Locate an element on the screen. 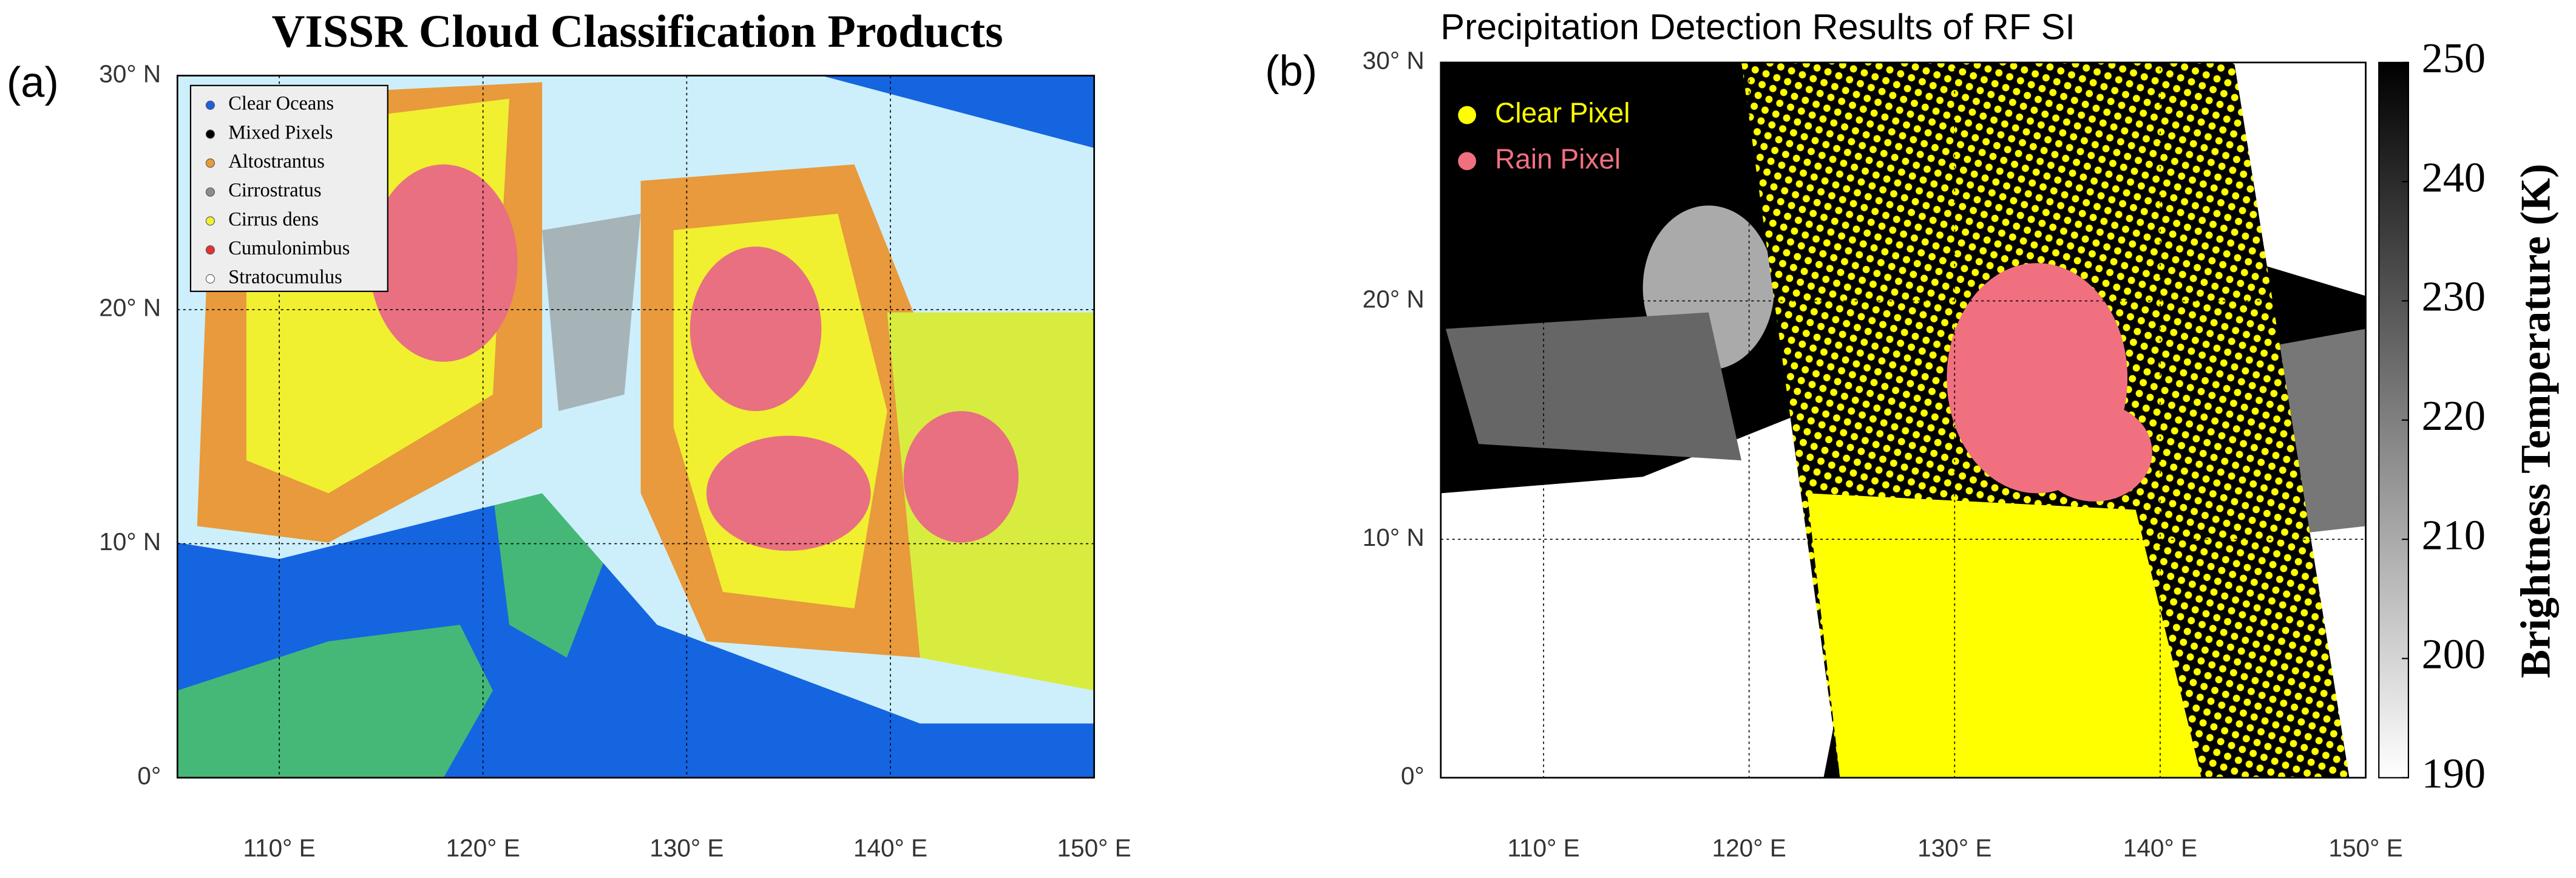 This screenshot has width=2576, height=878. legend-label: Altostrantus is located at coordinates (276, 161).